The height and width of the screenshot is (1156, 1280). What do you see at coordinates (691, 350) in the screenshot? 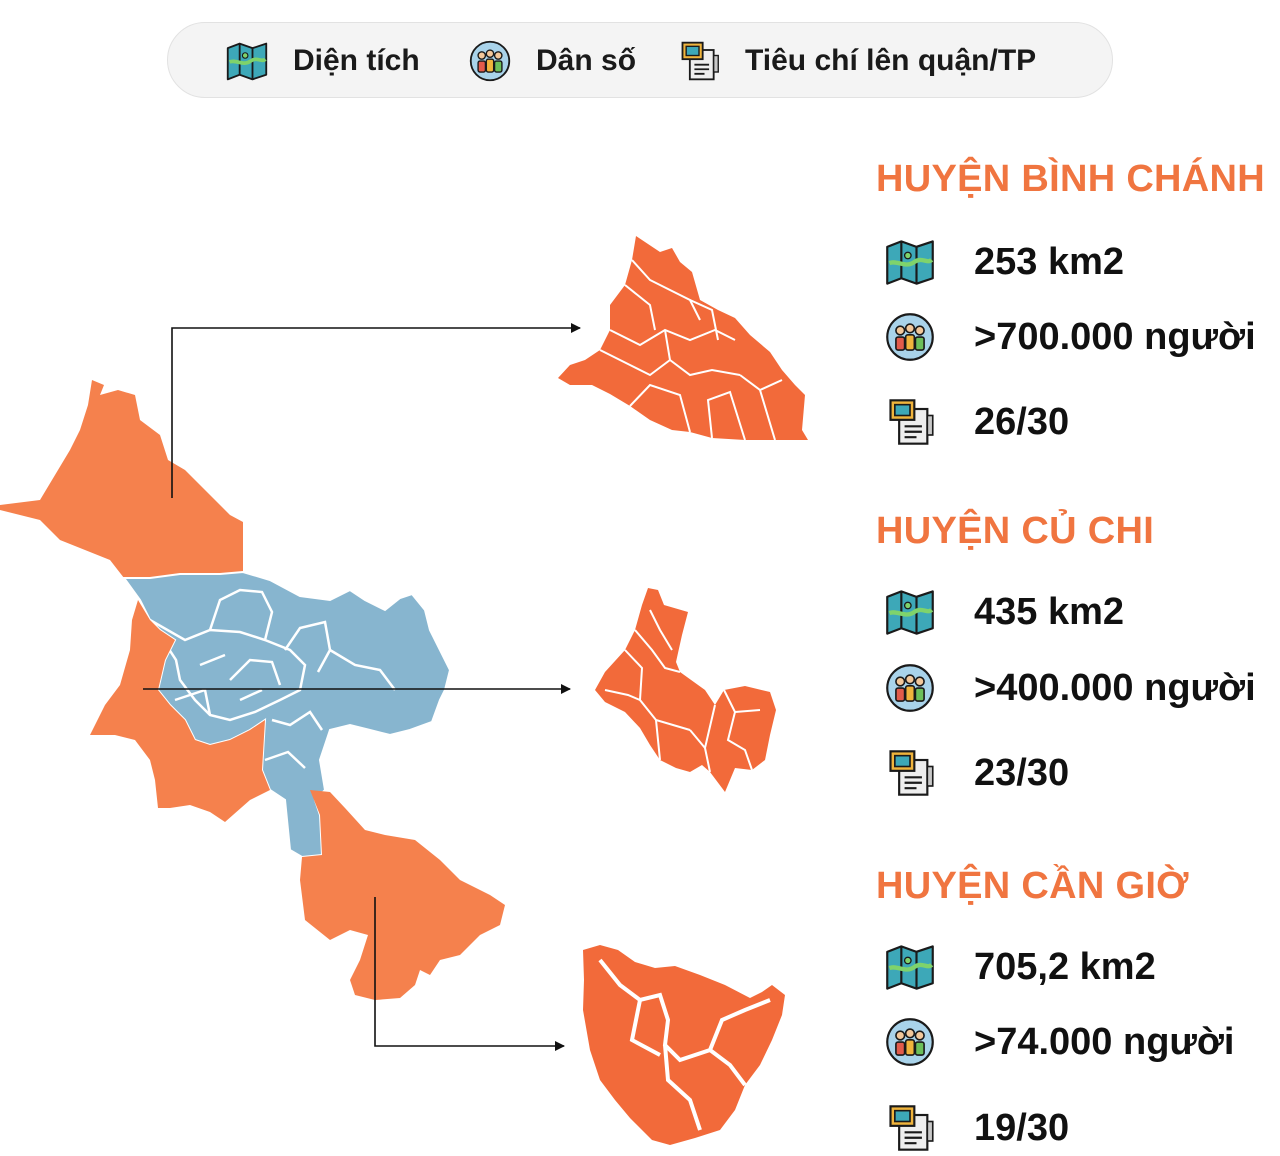
I see `binh-chanh-ward-lines` at bounding box center [691, 350].